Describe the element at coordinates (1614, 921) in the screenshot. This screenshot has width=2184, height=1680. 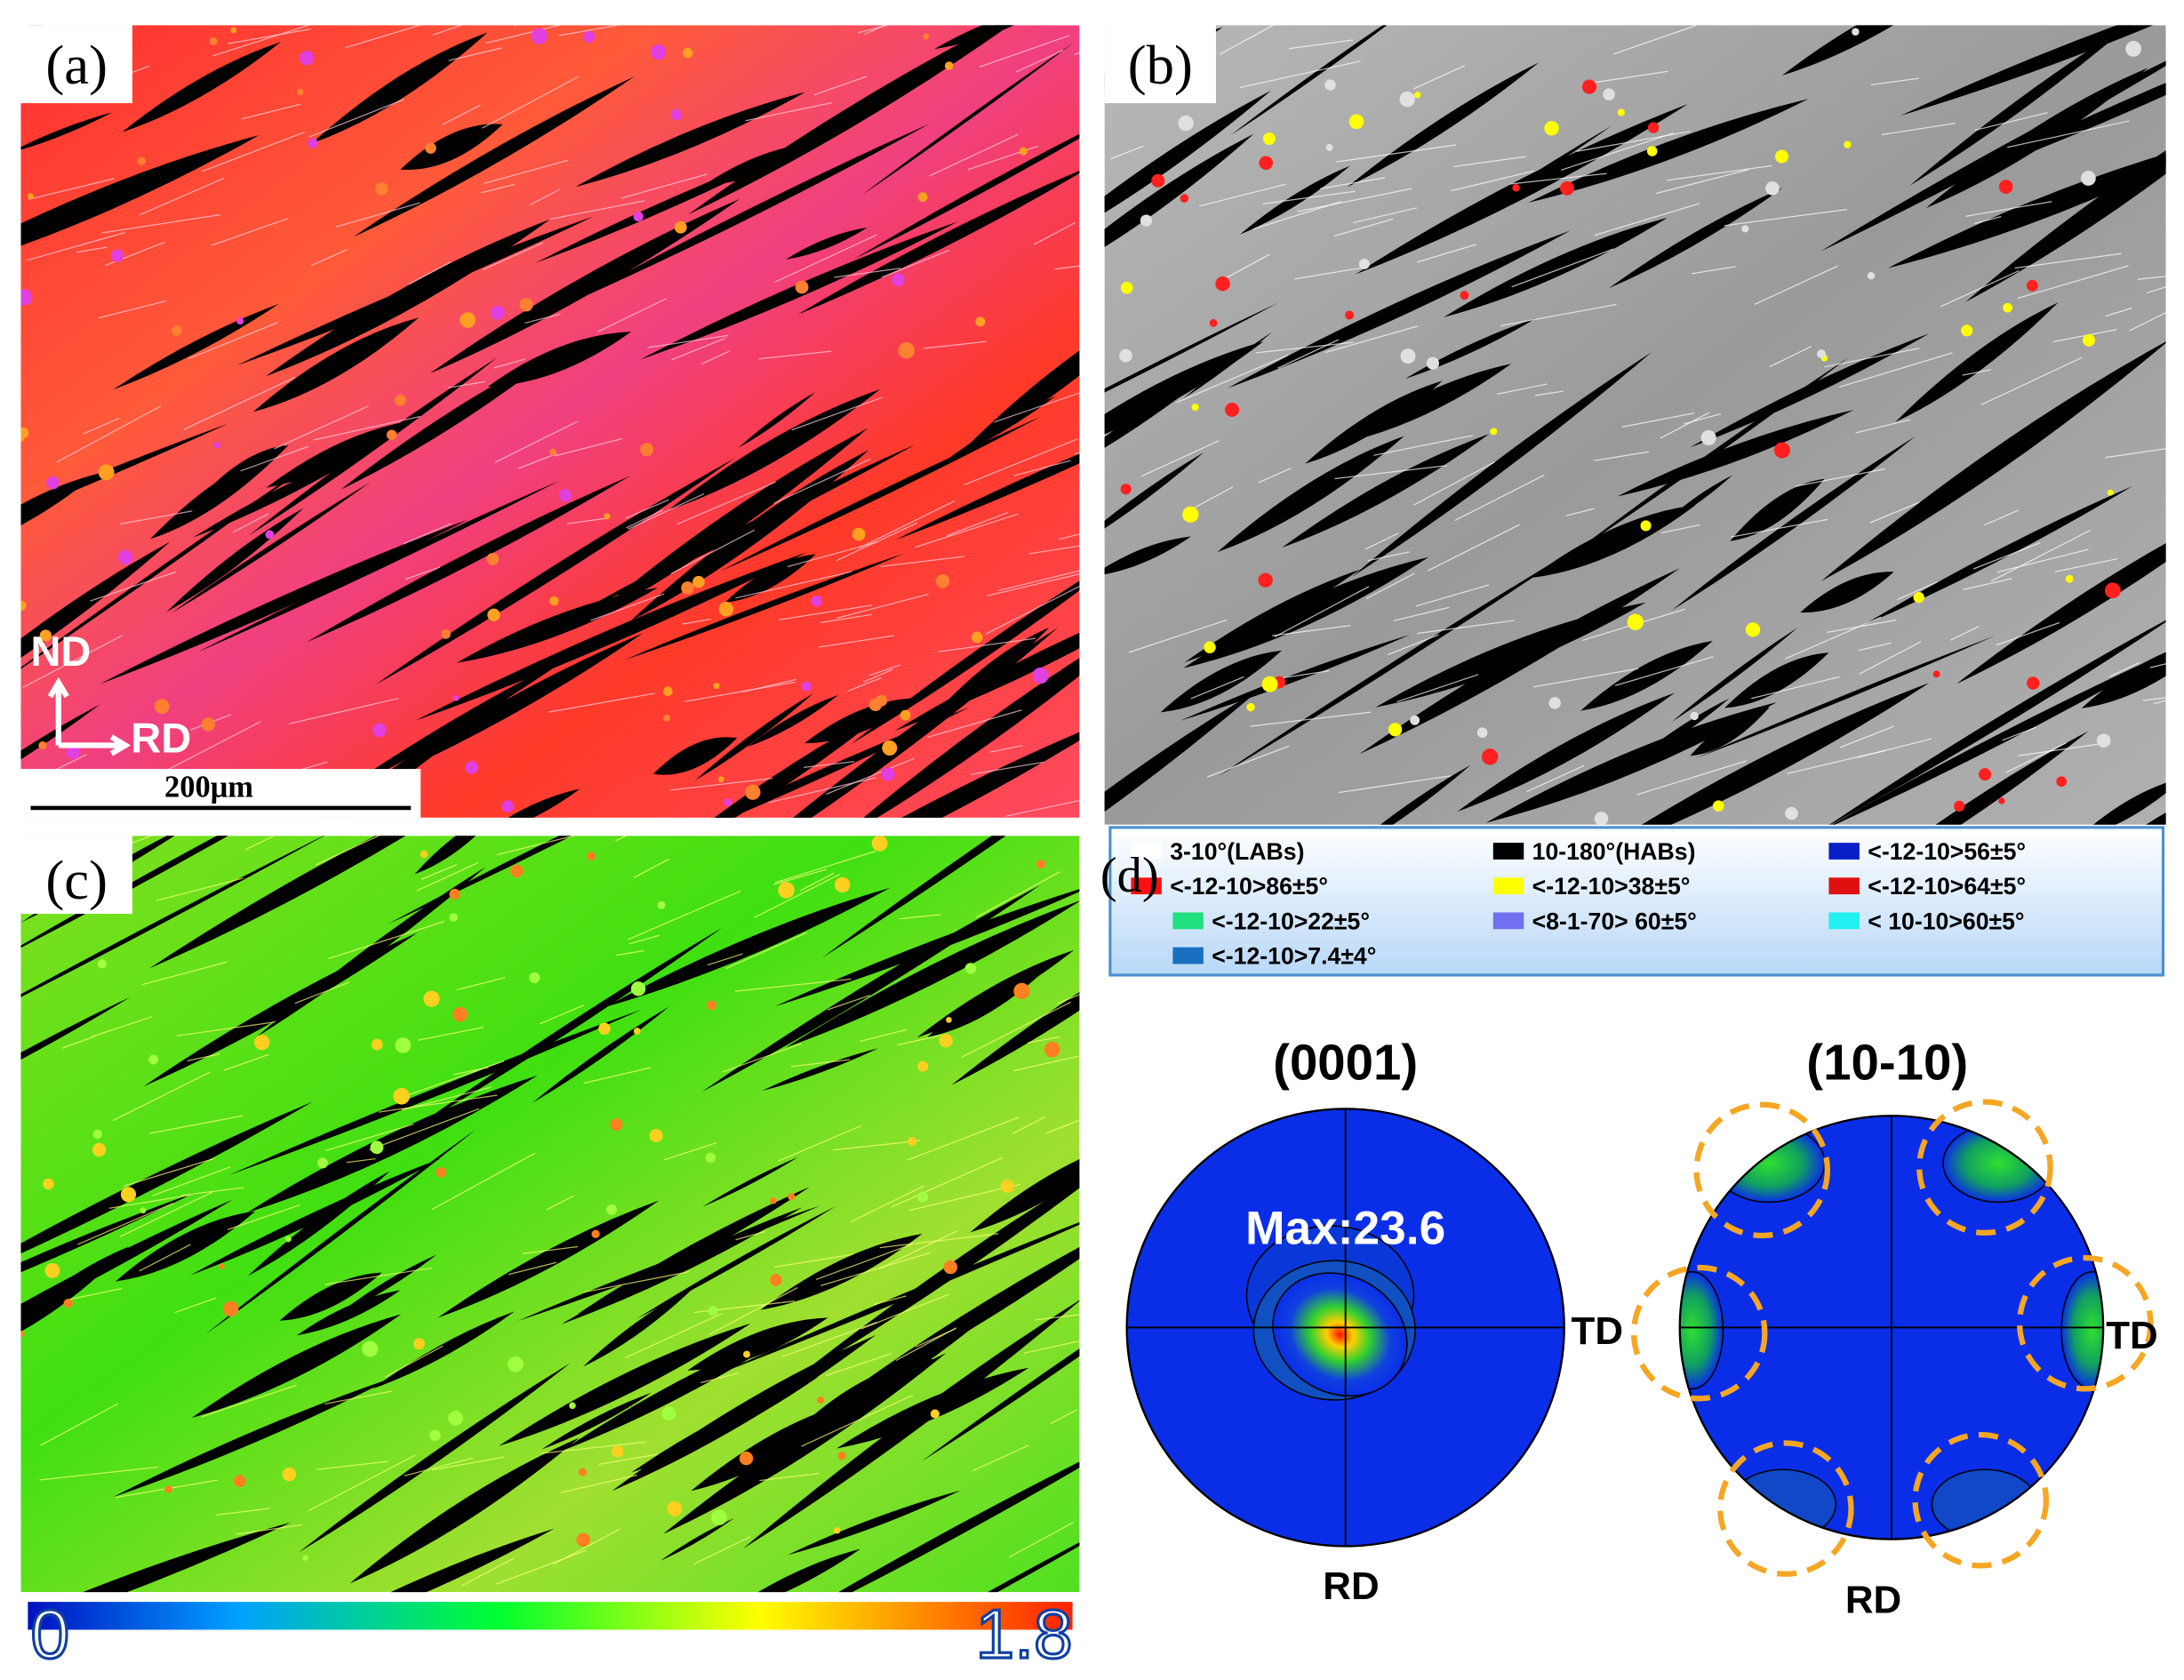
I see `legend-label: <8-1-70> 60±5°` at that location.